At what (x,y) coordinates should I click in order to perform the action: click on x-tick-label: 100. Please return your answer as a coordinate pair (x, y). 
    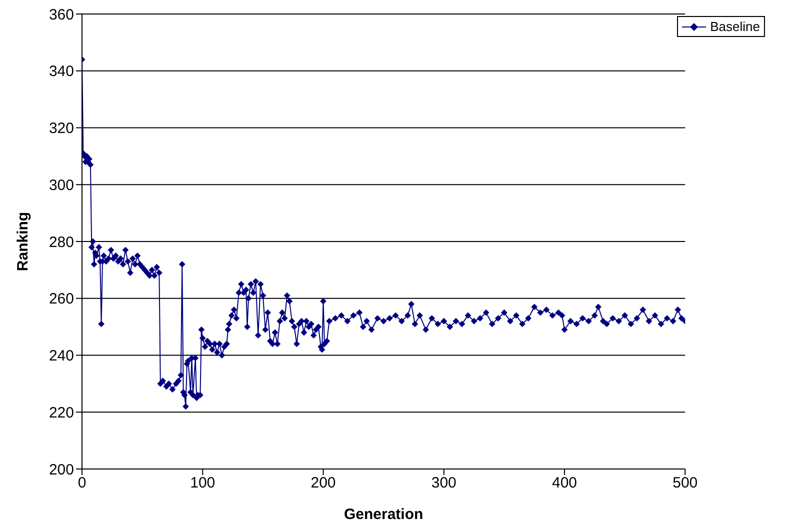
    Looking at the image, I should click on (203, 483).